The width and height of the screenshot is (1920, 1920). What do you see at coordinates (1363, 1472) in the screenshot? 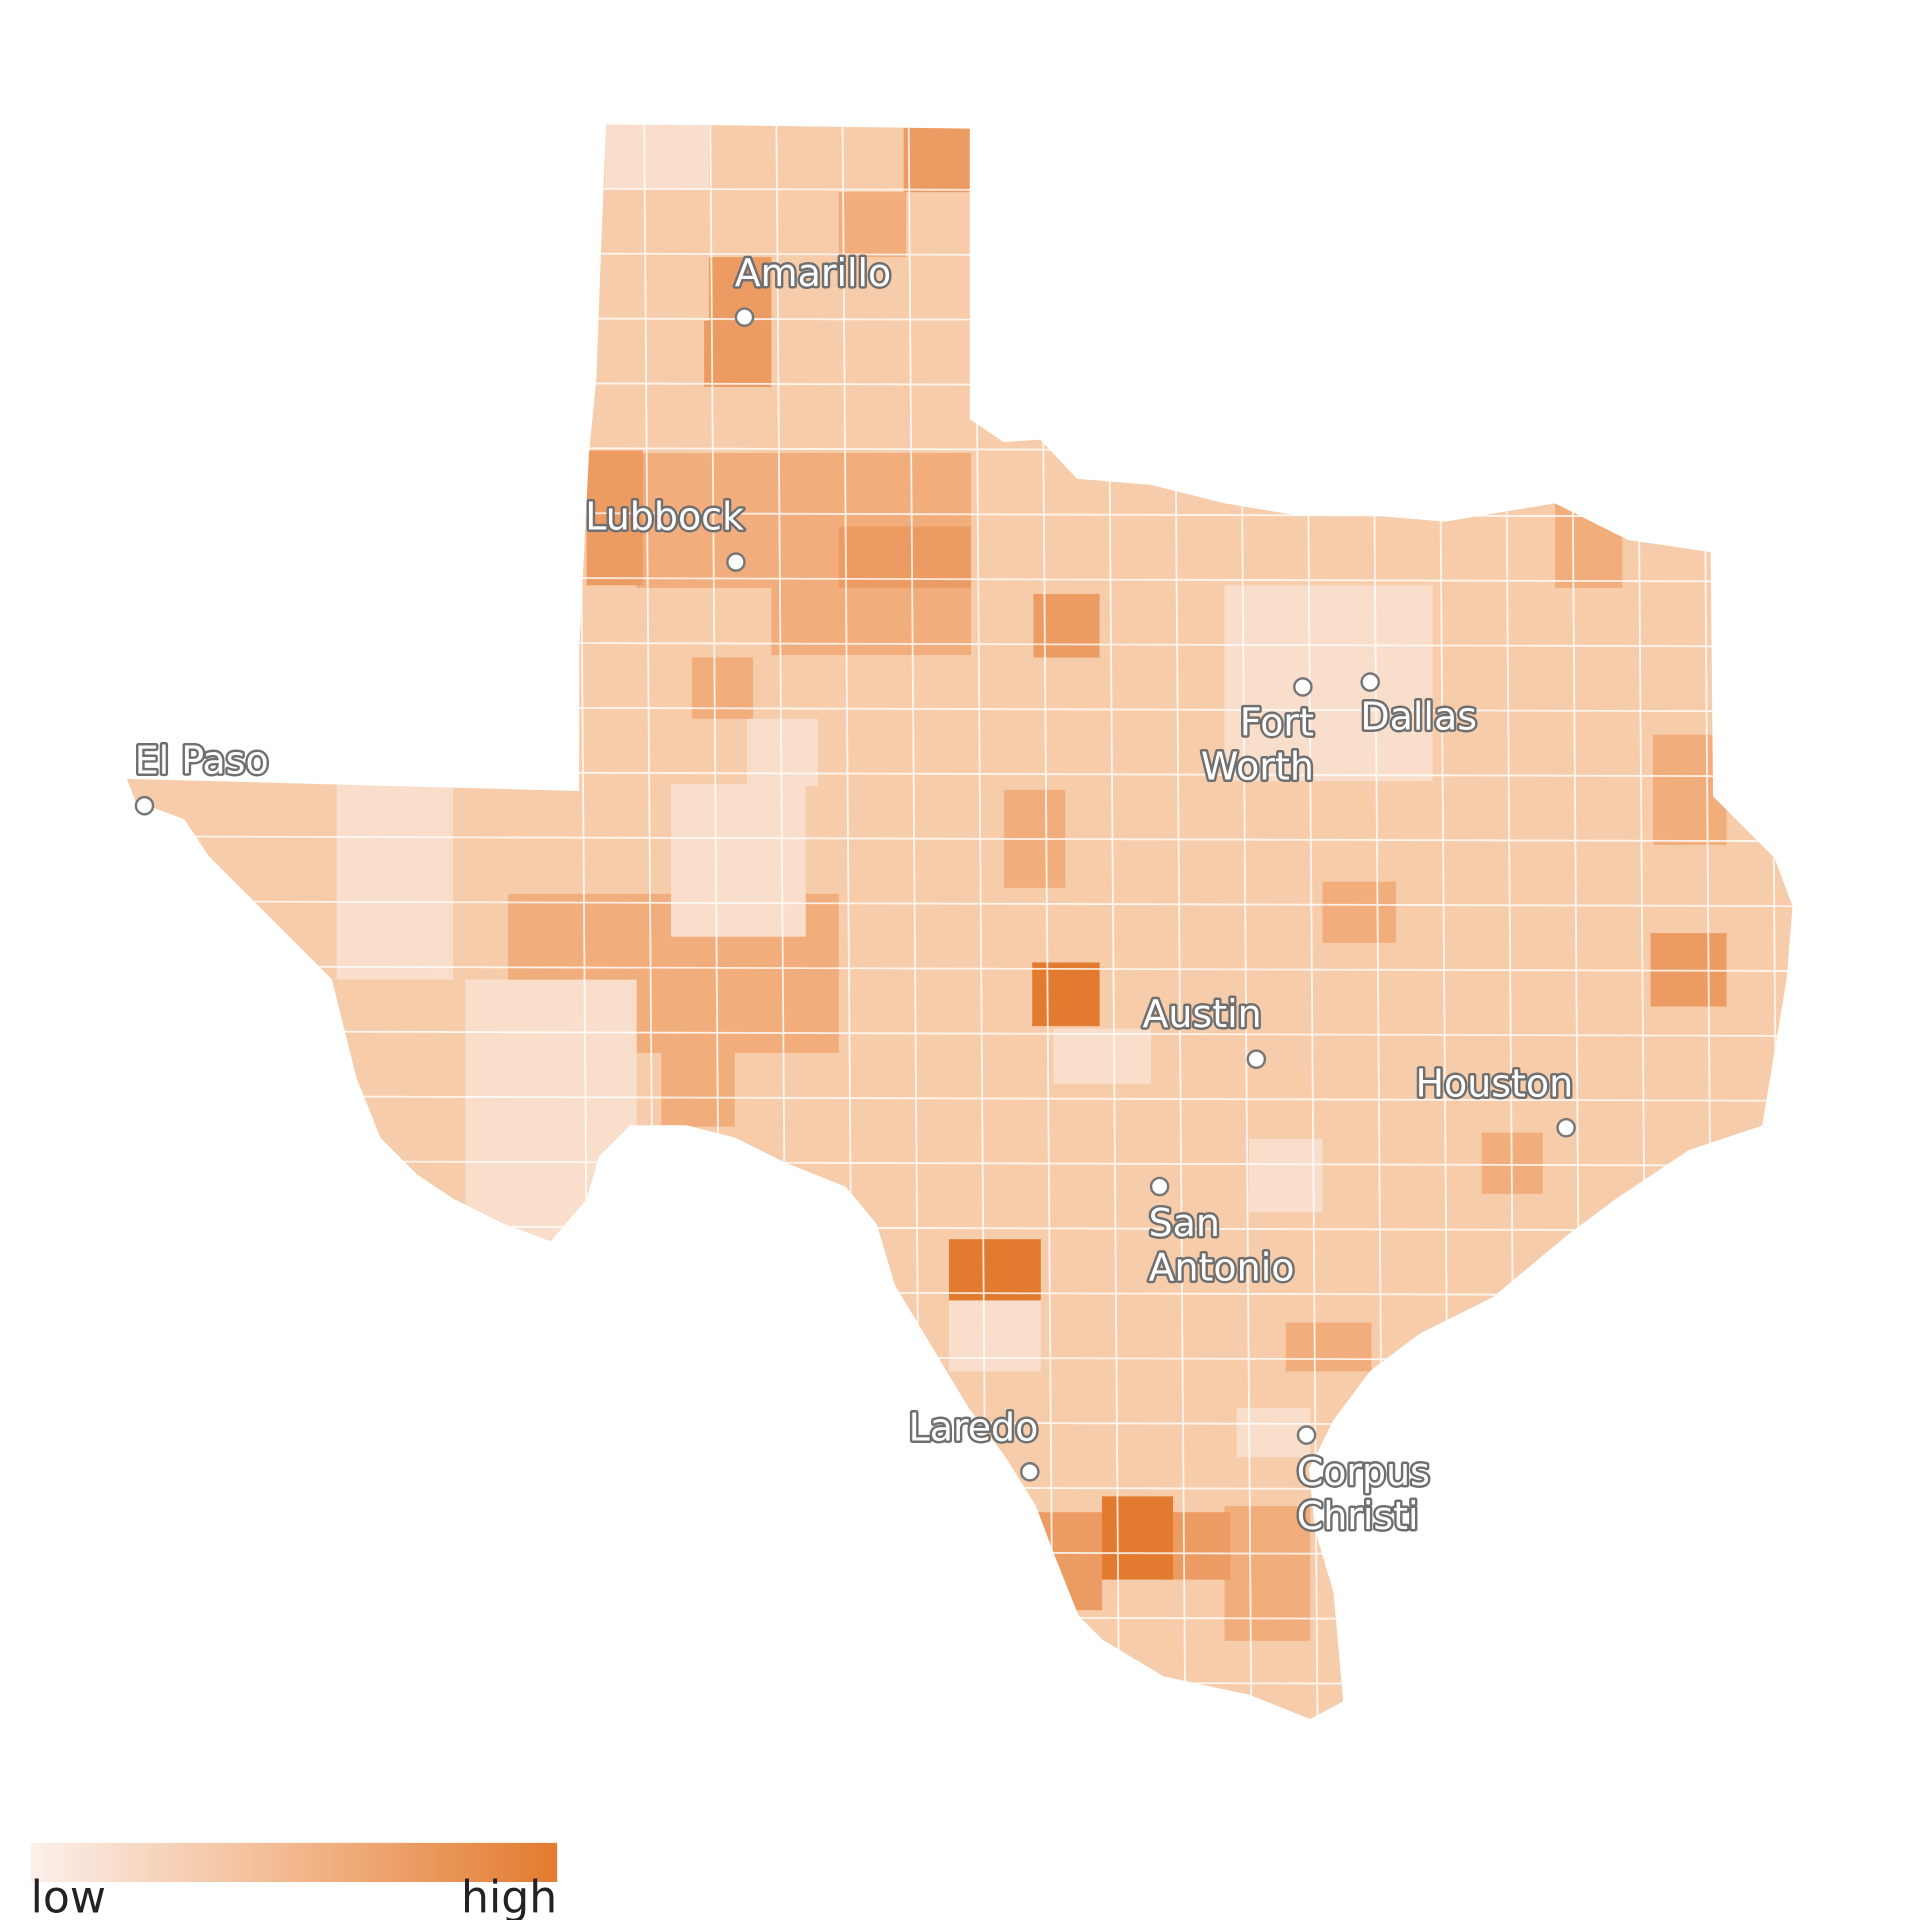
I see `city-label: Corpus` at bounding box center [1363, 1472].